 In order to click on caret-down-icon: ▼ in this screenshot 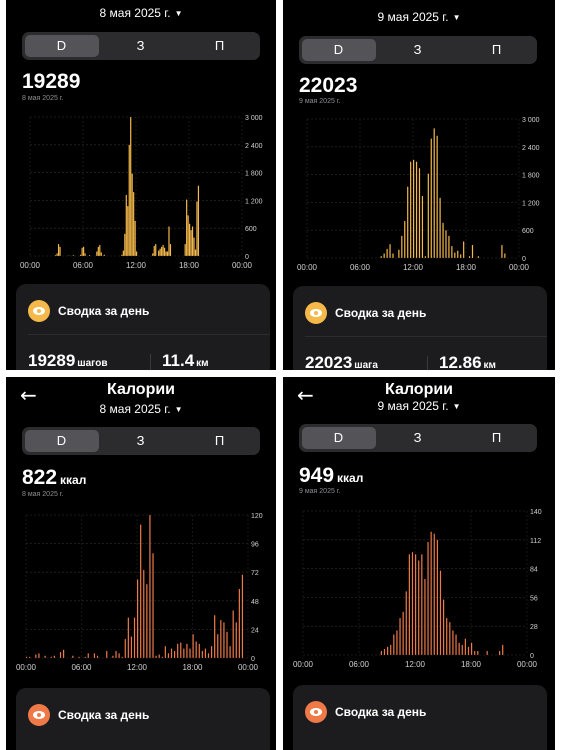, I will do `click(178, 410)`.